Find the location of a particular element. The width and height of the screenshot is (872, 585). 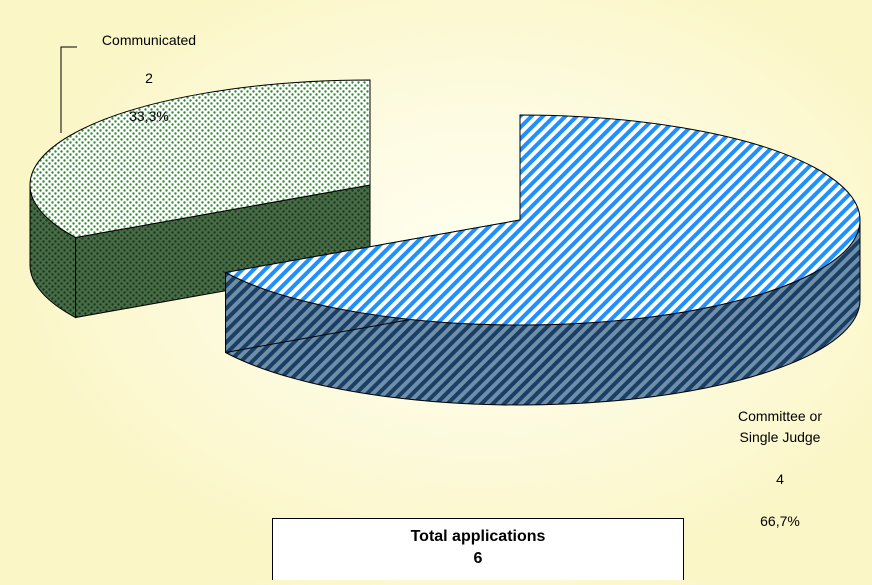

leader-line-communicated is located at coordinates (68, 89).